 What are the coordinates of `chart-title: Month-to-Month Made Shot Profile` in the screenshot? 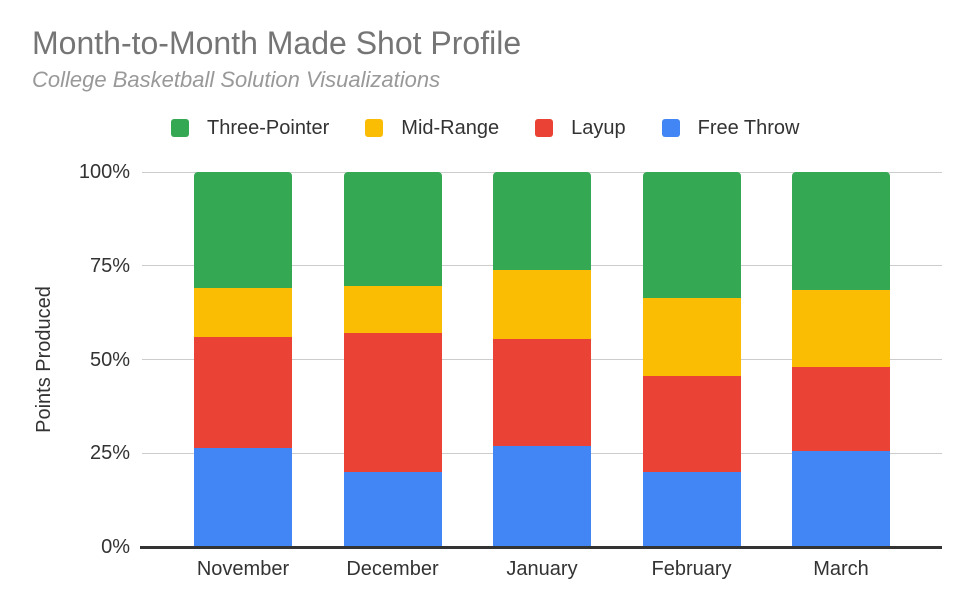 It's located at (277, 43).